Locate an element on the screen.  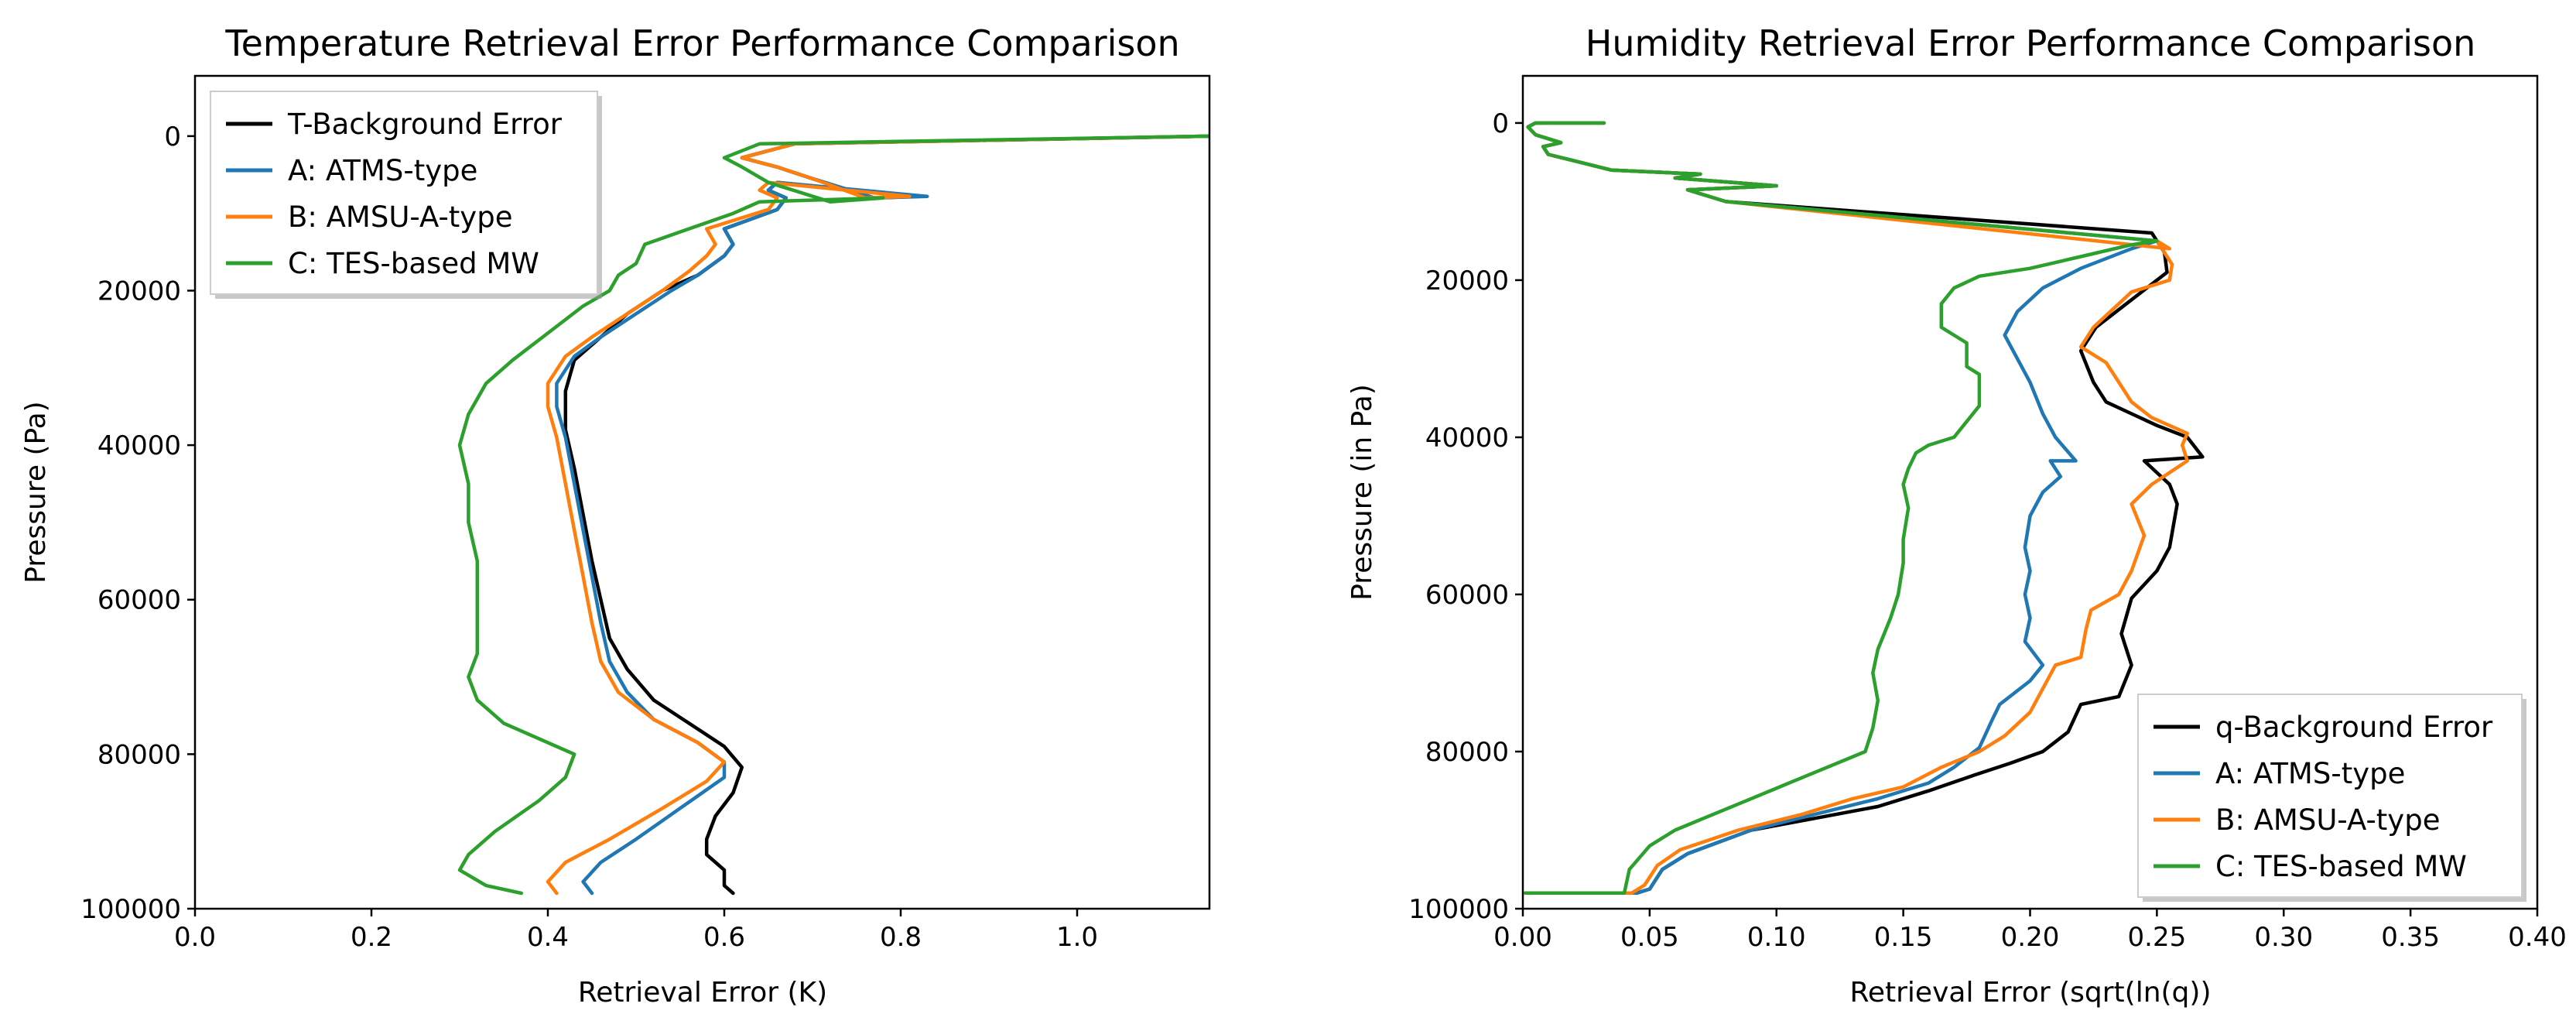
x-tick-label: 0.10 is located at coordinates (1777, 937).